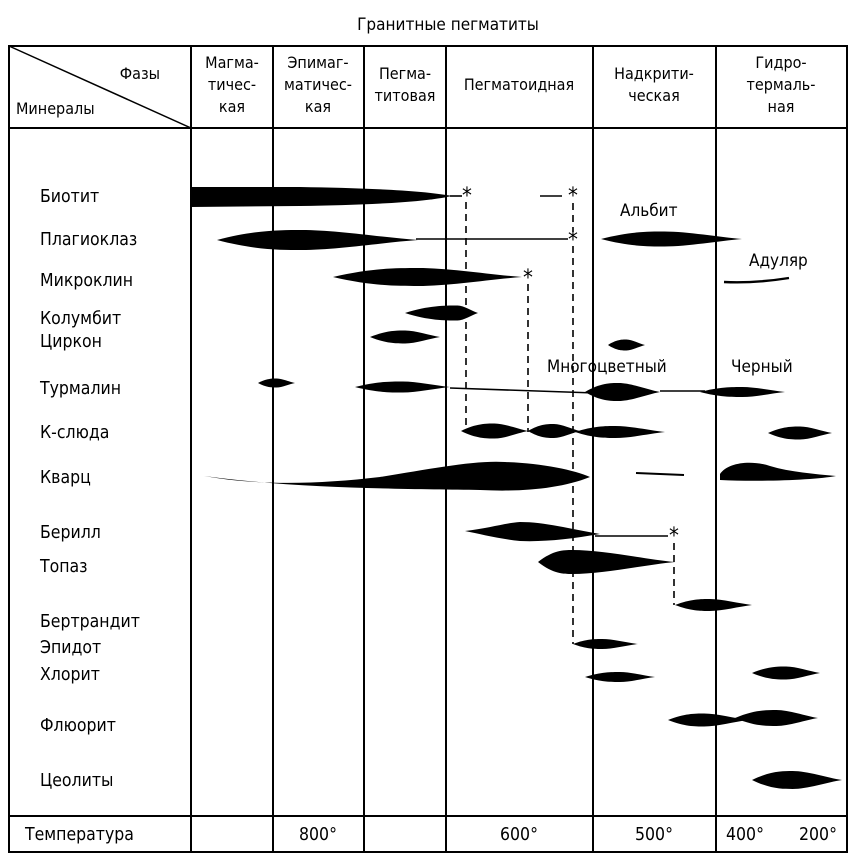 The width and height of the screenshot is (862, 863). Describe the element at coordinates (607, 367) in the screenshot. I see `variety-label-multicolor: Многоцветный` at that location.